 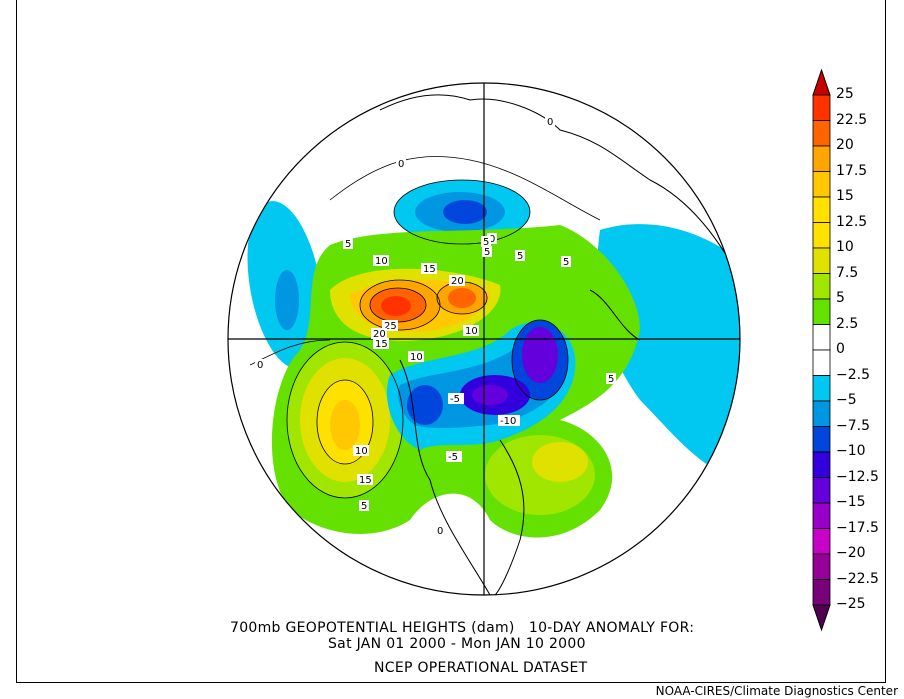 I want to click on colorbar, so click(x=821, y=350).